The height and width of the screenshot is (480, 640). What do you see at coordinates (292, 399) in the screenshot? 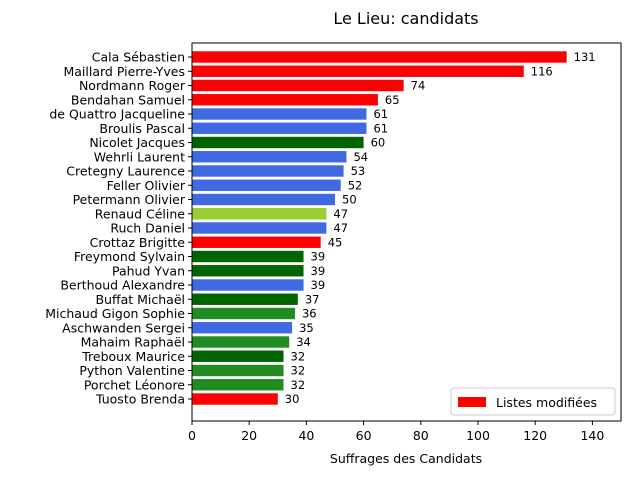
I see `bar-value-label: 30` at bounding box center [292, 399].